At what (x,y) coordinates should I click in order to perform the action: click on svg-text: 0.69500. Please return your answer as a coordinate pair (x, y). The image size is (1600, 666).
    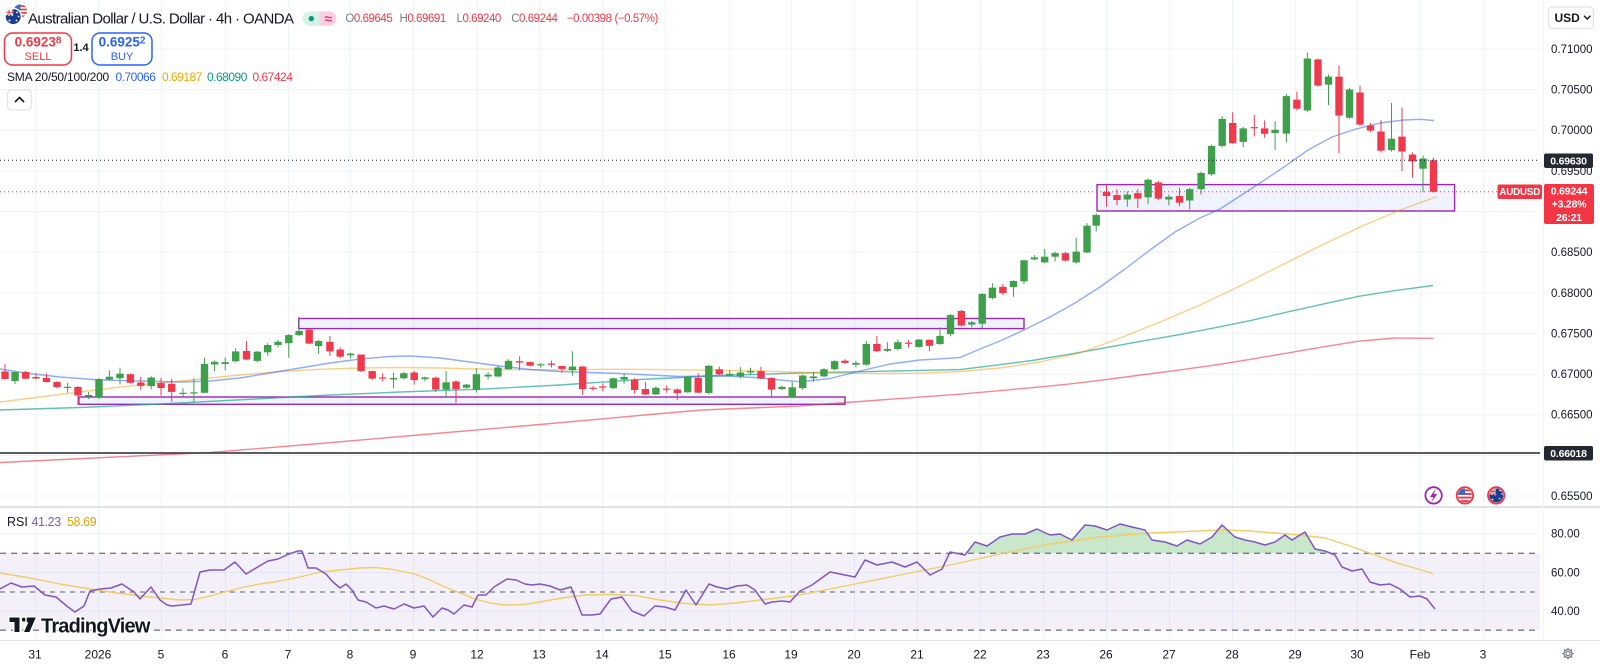
    Looking at the image, I should click on (1572, 172).